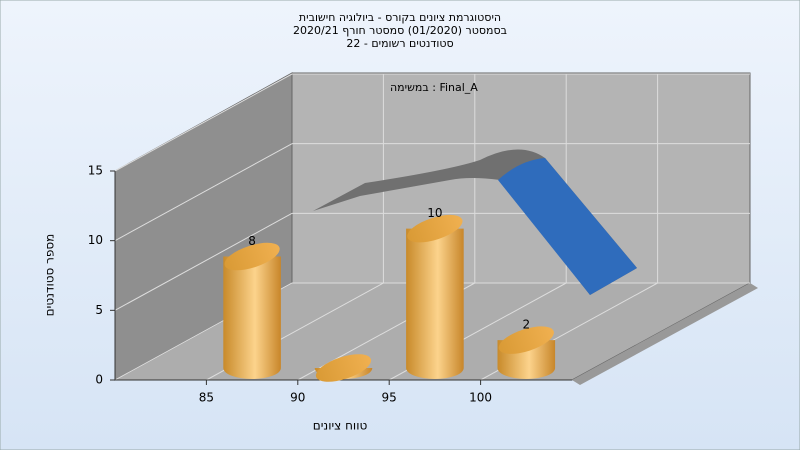  I want to click on title: סטודנטים רשומים - 22, so click(399, 43).